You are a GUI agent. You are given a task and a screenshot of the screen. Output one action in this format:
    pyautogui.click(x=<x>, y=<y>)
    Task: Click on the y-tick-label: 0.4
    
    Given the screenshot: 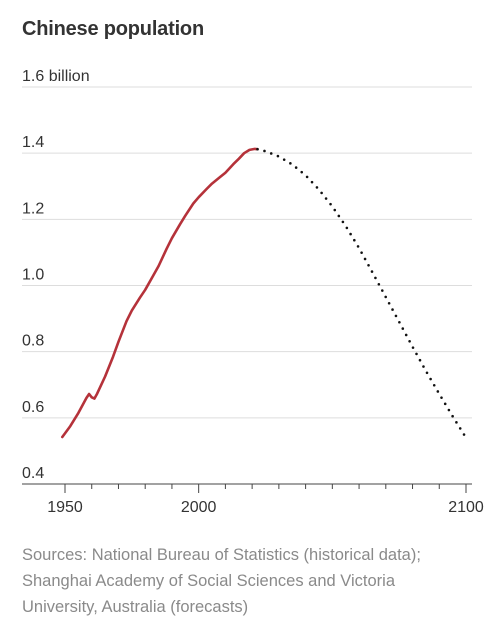 What is the action you would take?
    pyautogui.click(x=33, y=473)
    